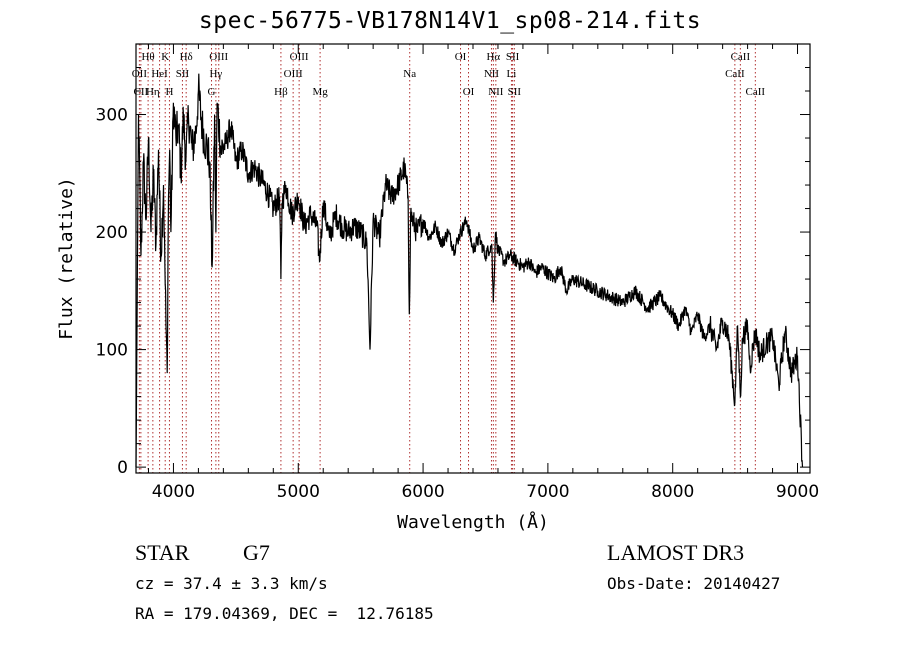  I want to click on line-label-1: K, so click(165, 57).